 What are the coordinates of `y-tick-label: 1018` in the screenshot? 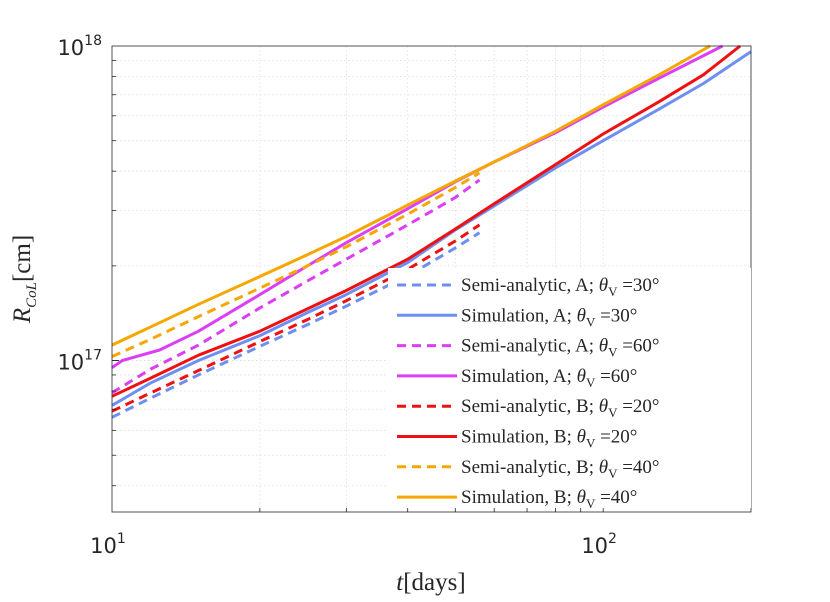 It's located at (79, 46).